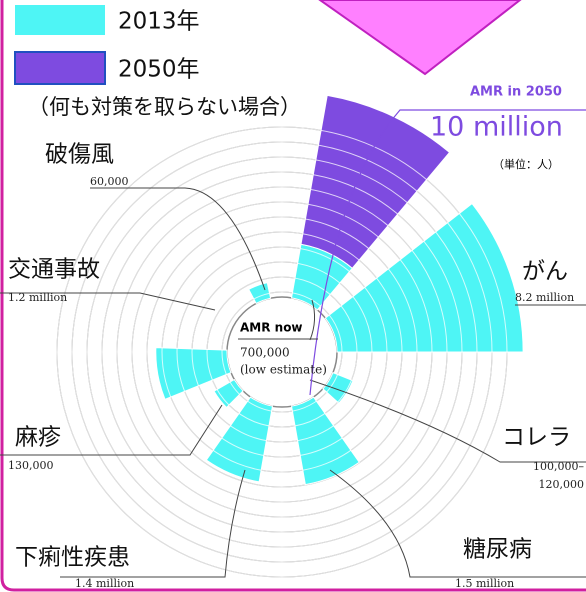 Image resolution: width=586 pixels, height=592 pixels. What do you see at coordinates (159, 70) in the screenshot?
I see `legend-label: 2050年` at bounding box center [159, 70].